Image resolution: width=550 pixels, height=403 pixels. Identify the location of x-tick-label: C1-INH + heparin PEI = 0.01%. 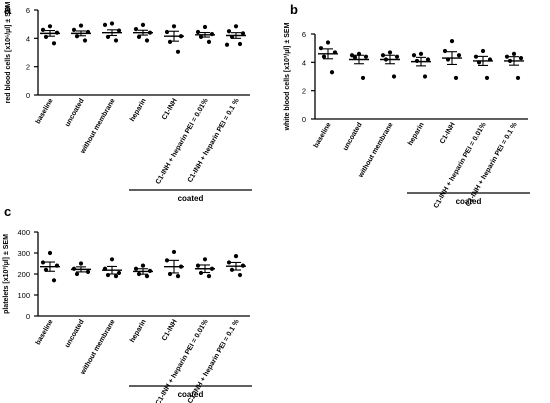
(182, 141).